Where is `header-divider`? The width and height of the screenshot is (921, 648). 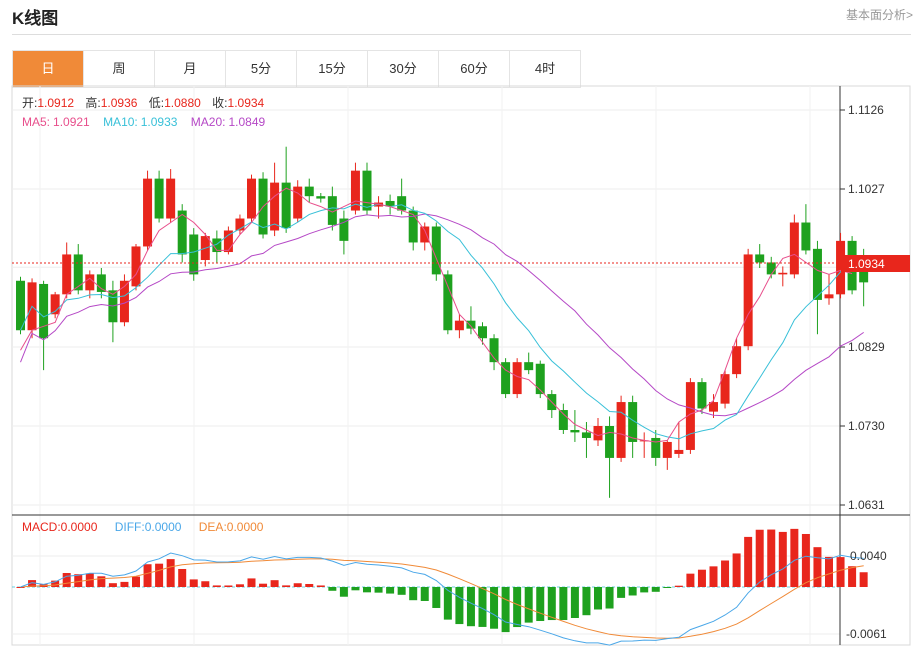 header-divider is located at coordinates (461, 34).